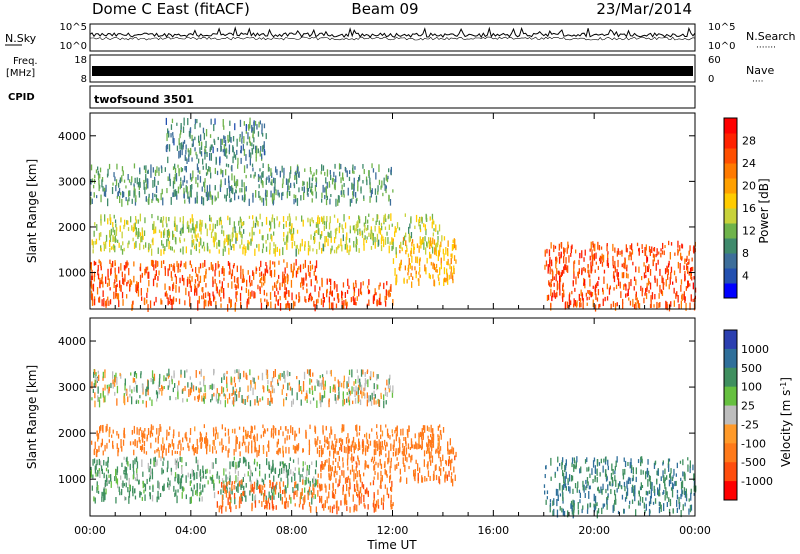  Describe the element at coordinates (748, 406) in the screenshot. I see `colorbar-tick-label: 25` at that location.